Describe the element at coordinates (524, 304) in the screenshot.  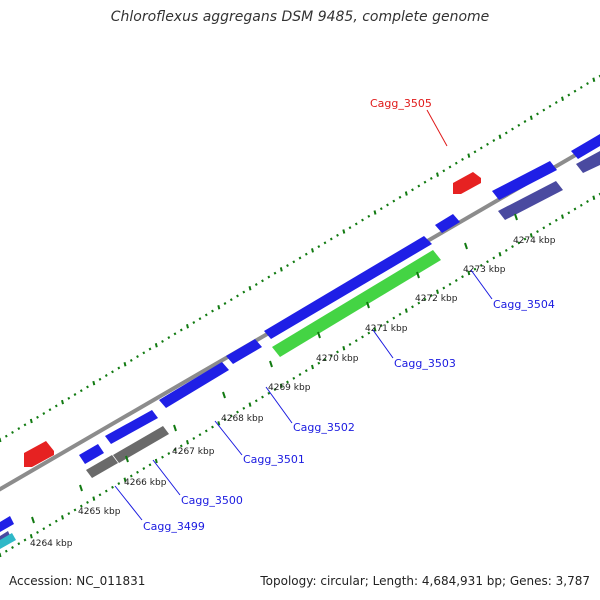
I see `label-cagg-3504: Cagg_3504` at that location.